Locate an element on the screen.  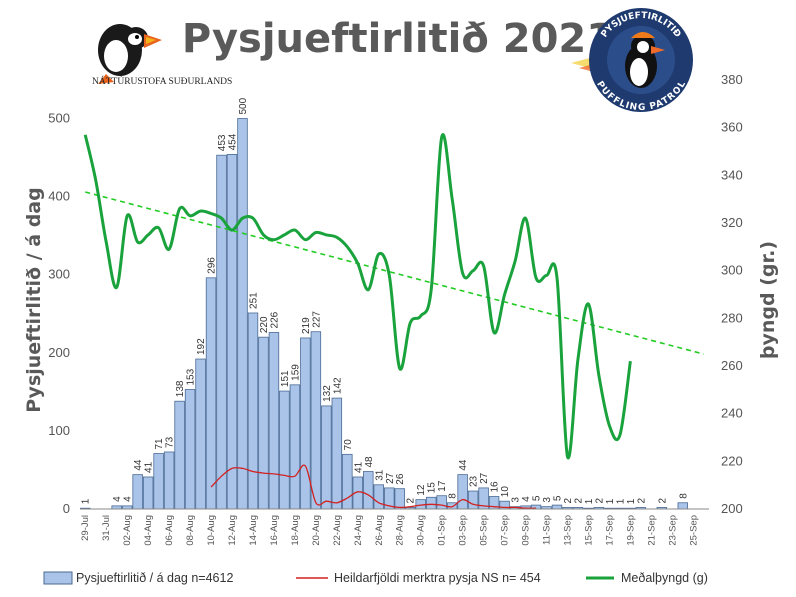
x-tick-23-Sep: 23-Sep is located at coordinates (672, 530).